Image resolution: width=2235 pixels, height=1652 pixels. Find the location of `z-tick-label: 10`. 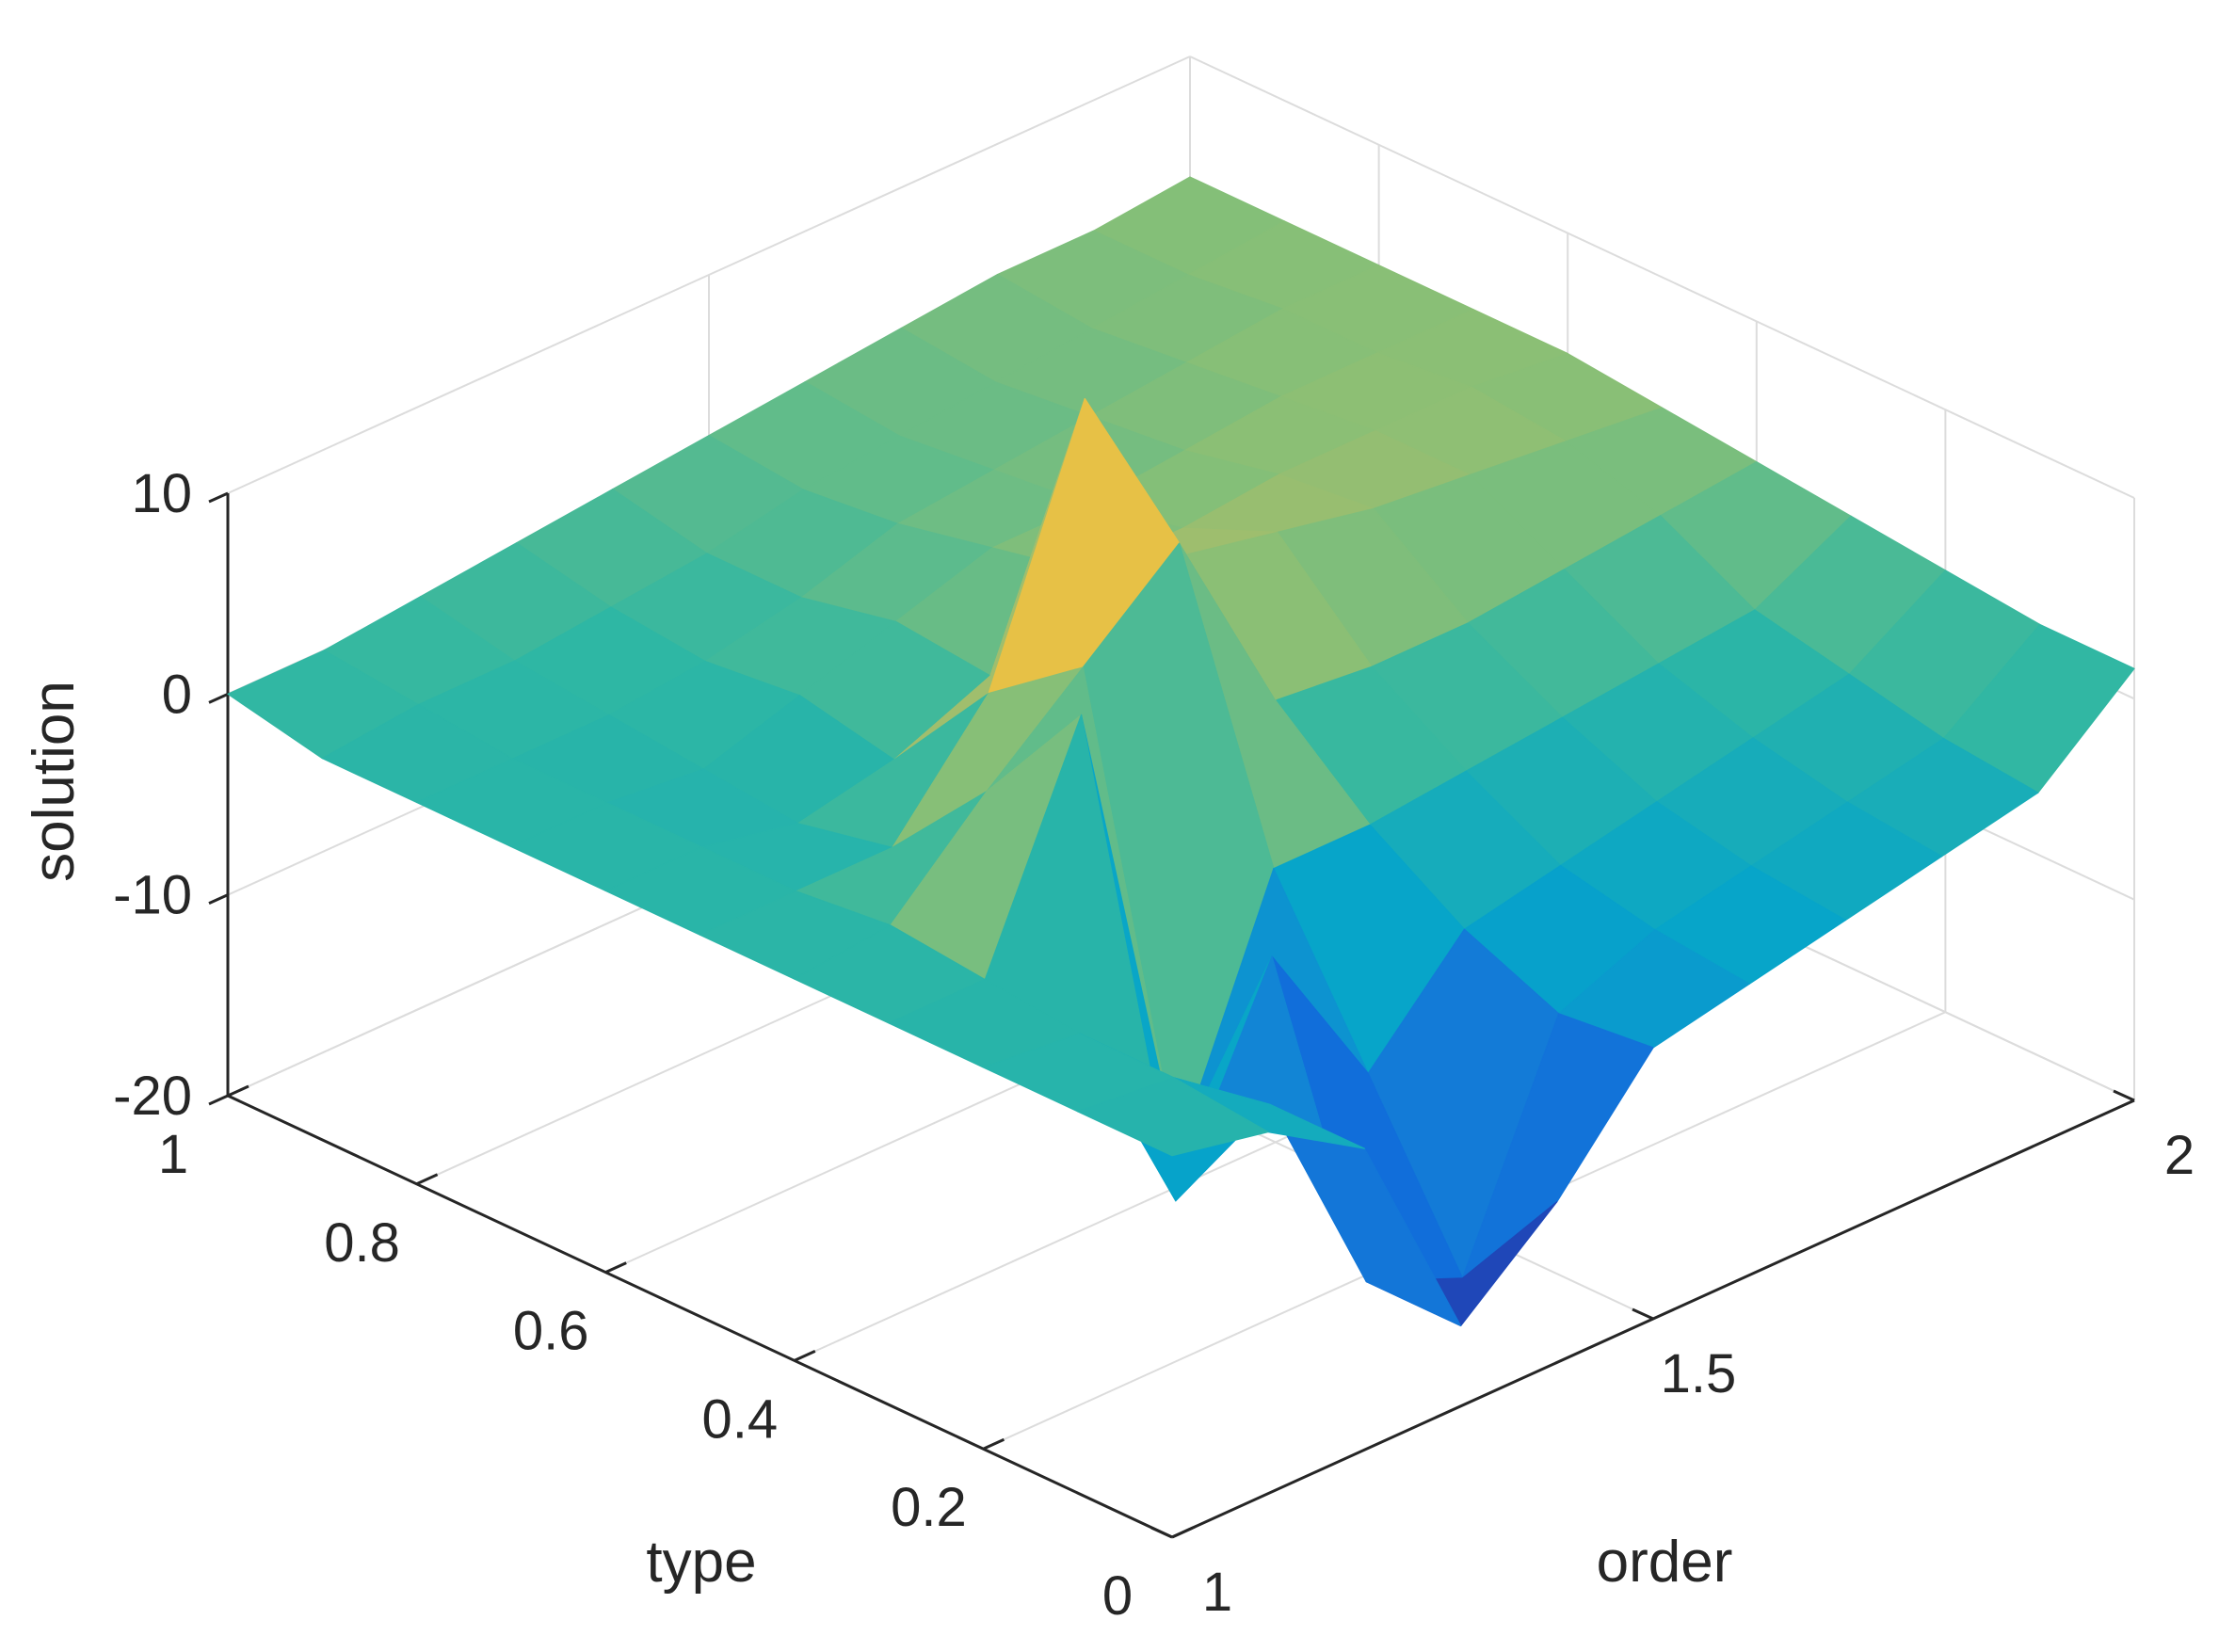

z-tick-label: 10 is located at coordinates (161, 493).